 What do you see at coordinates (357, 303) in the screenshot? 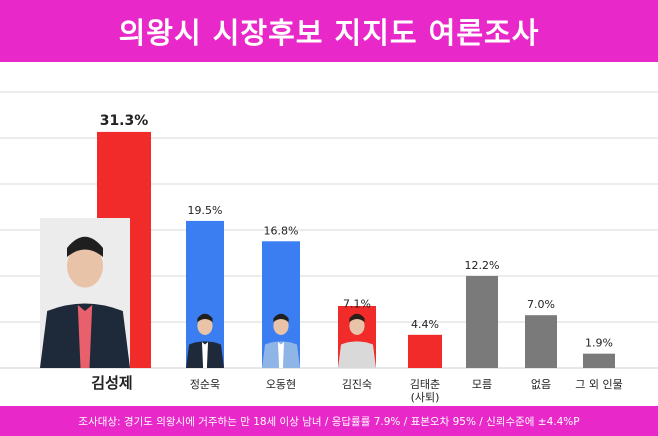
I see `value-label: 7.1%` at bounding box center [357, 303].